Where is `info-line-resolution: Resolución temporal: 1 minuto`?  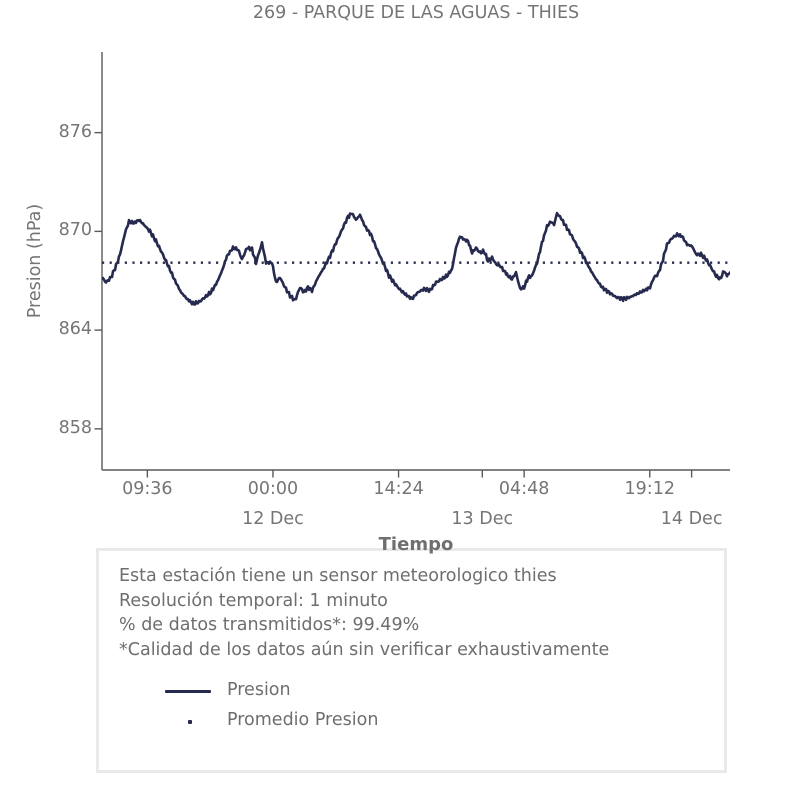 info-line-resolution: Resolución temporal: 1 minuto is located at coordinates (253, 600).